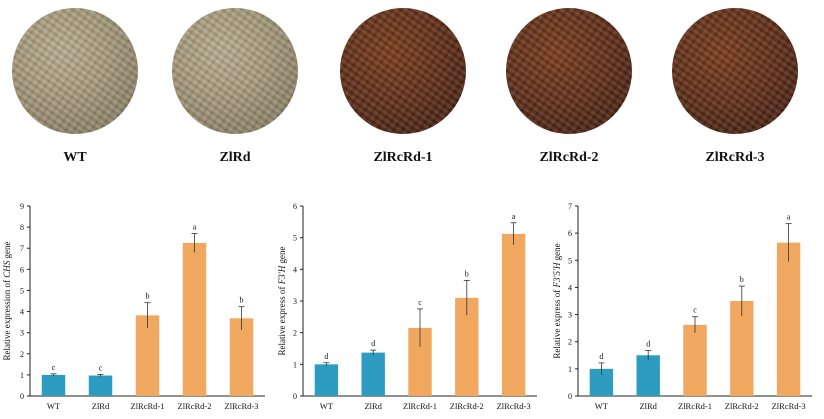  Describe the element at coordinates (148, 296) in the screenshot. I see `significance-letter-zlrcrd-1: b` at that location.